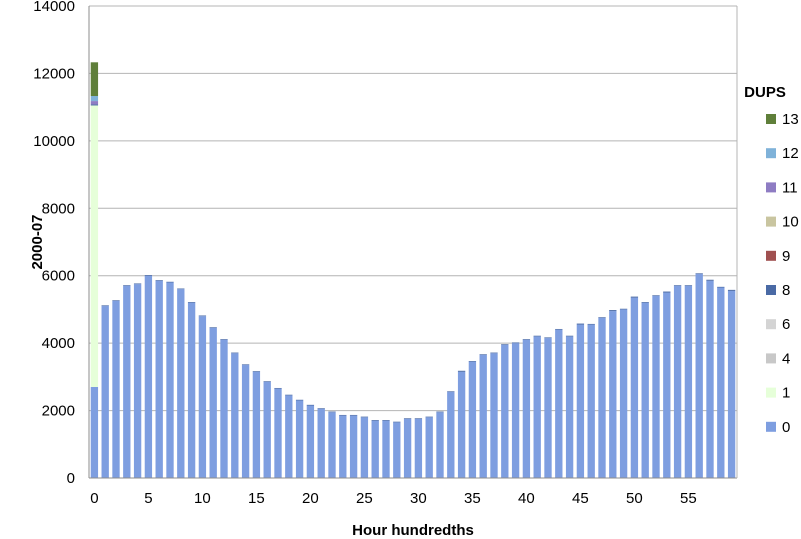 This screenshot has height=539, width=801. Describe the element at coordinates (790, 187) in the screenshot. I see `legend-label: 11` at that location.